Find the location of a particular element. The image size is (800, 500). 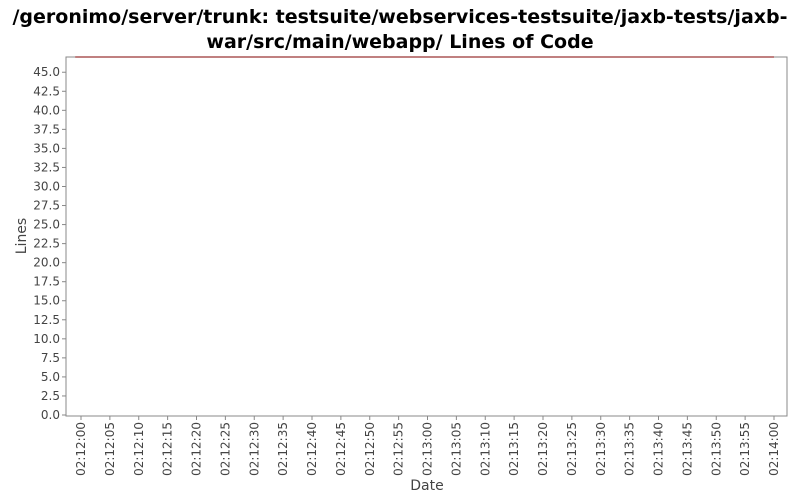

x-tick-label: 02:13:55 is located at coordinates (745, 449).